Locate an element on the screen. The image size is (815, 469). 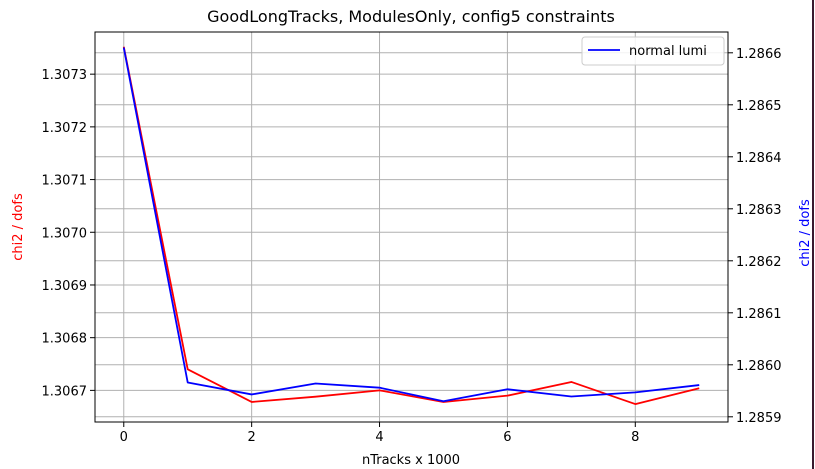
x-axis-ticks: 0 2 4 6 8 is located at coordinates (379, 433).